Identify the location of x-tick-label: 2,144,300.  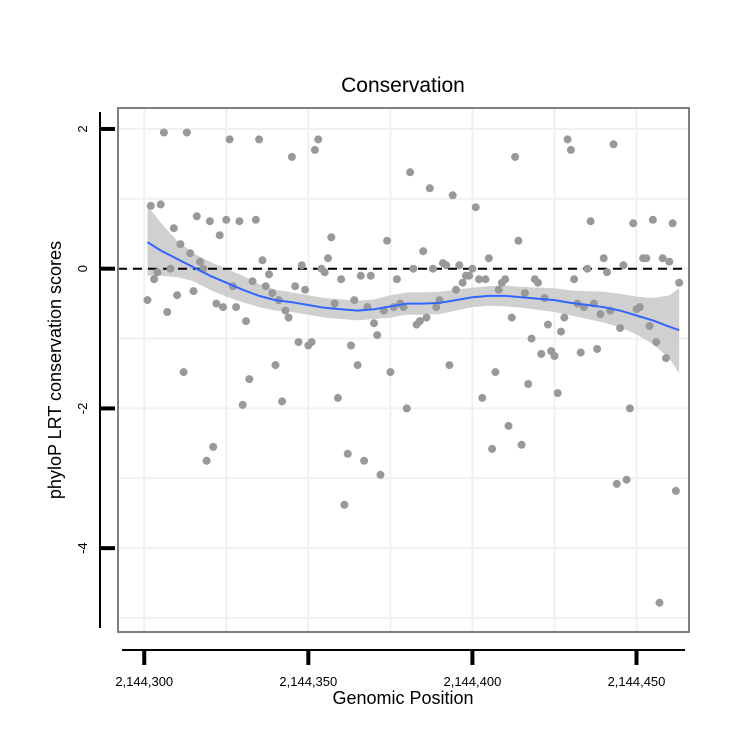
(144, 681).